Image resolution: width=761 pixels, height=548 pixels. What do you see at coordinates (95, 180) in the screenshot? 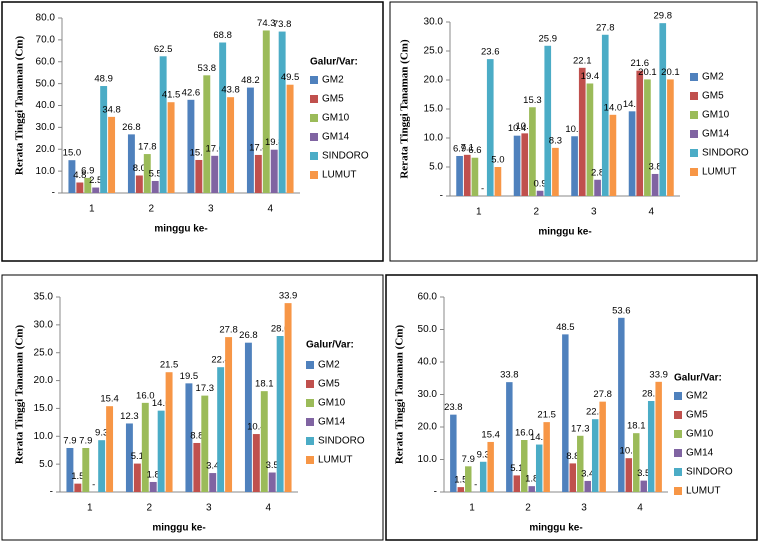
I see `value-label: 2.5` at bounding box center [95, 180].